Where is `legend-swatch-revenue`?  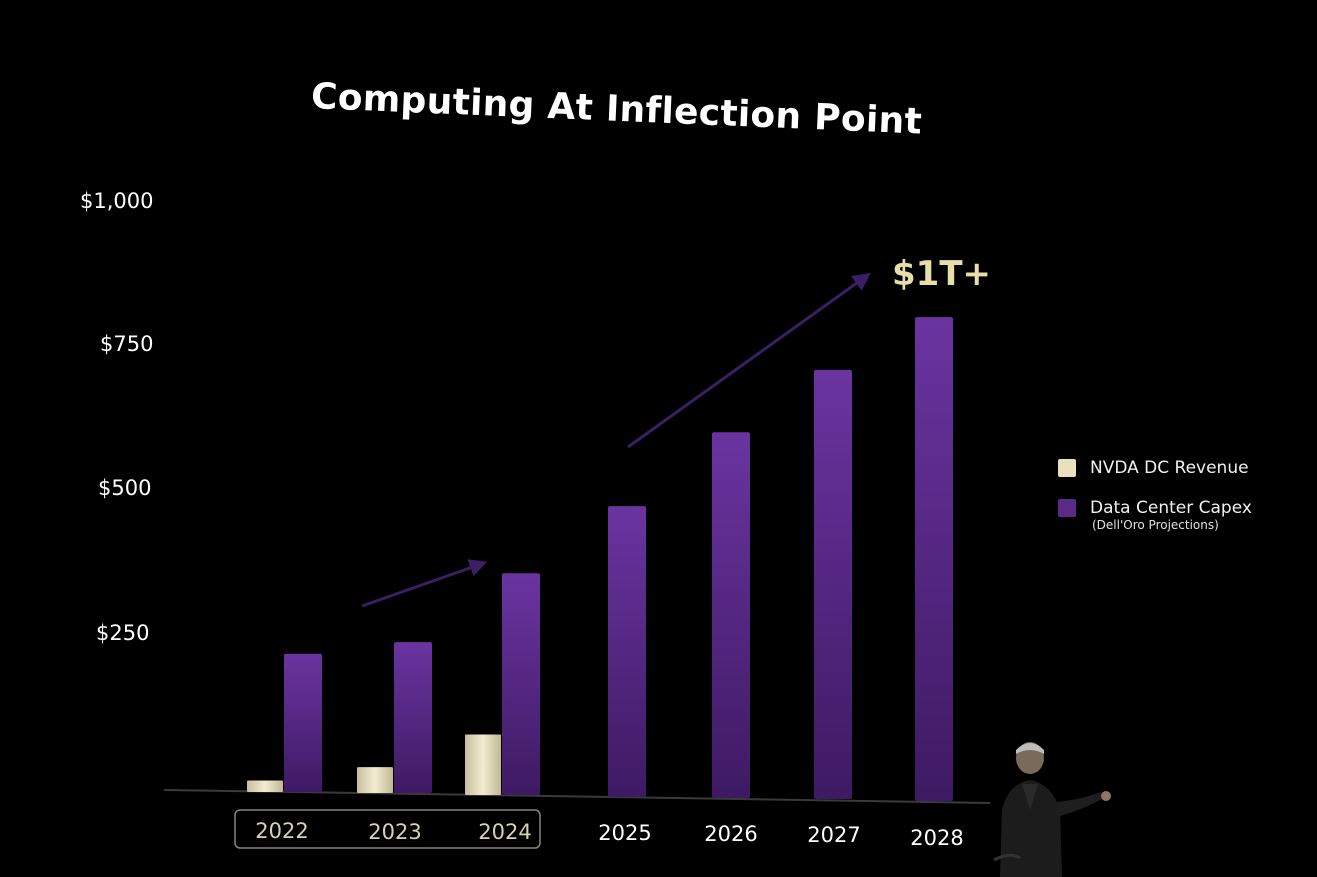
legend-swatch-revenue is located at coordinates (1067, 468).